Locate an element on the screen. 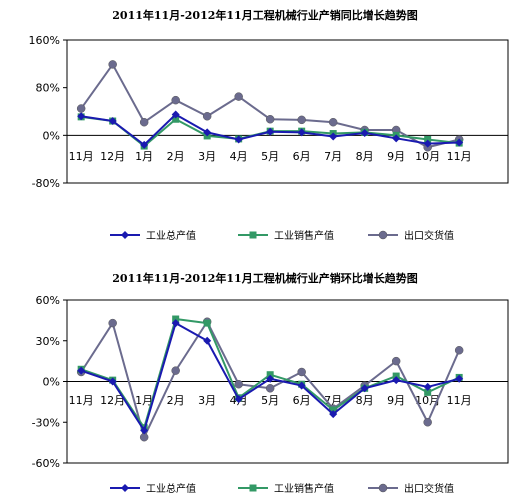 The image size is (530, 495). x-tick-label: 4月 is located at coordinates (239, 156).